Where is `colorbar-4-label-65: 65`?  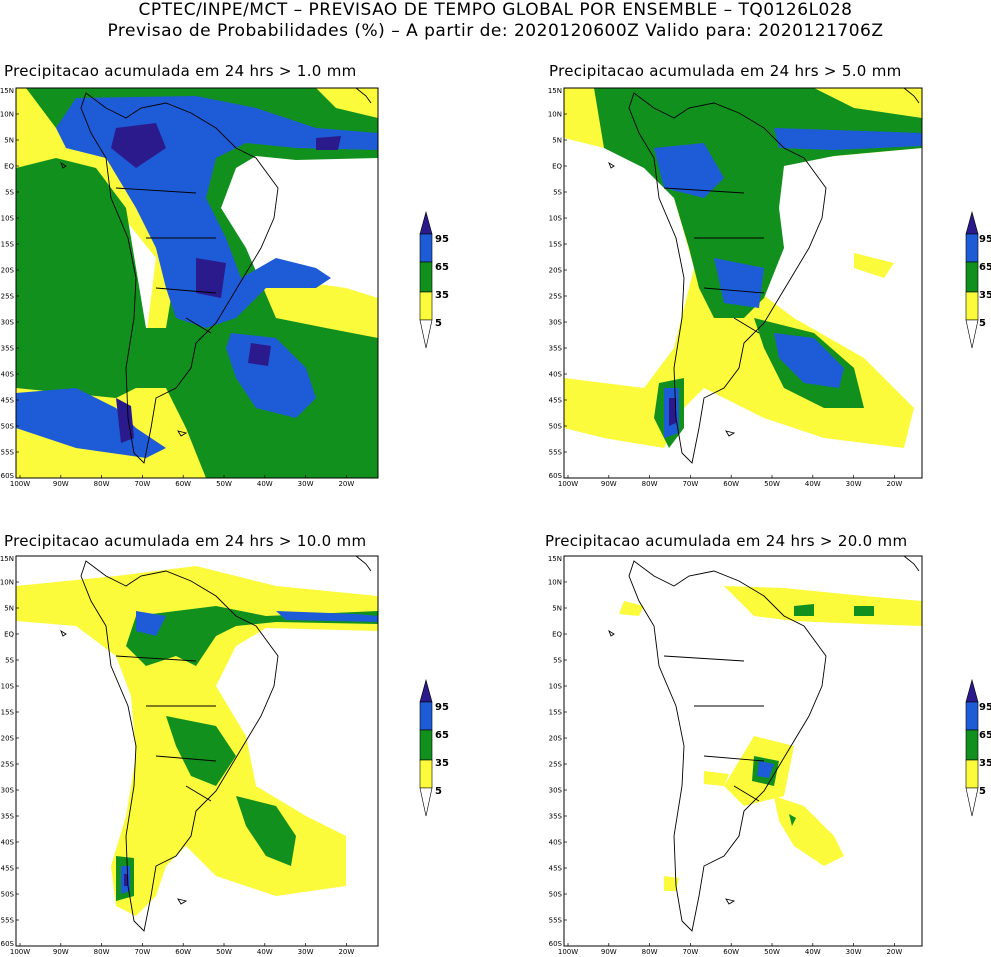
colorbar-4-label-65: 65 is located at coordinates (985, 735).